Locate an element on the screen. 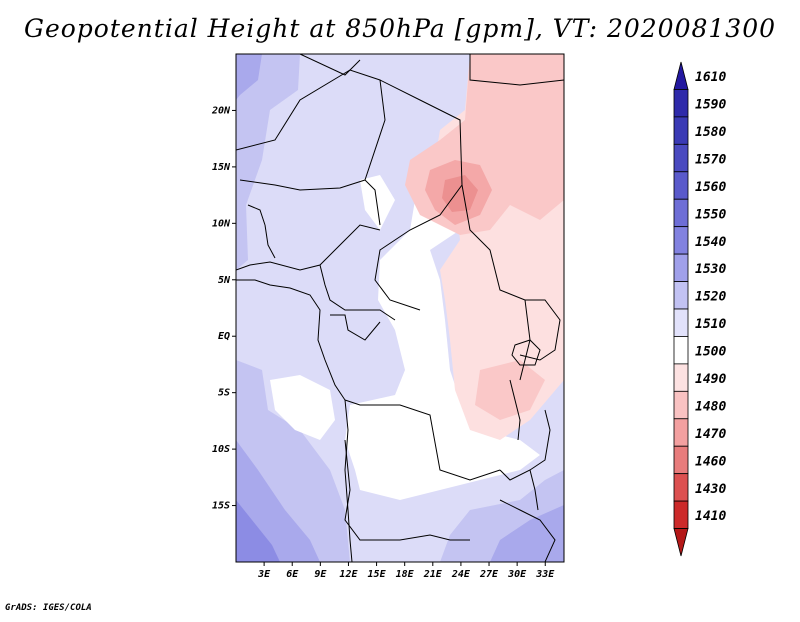 The width and height of the screenshot is (800, 622). field-1540-nw is located at coordinates (249, 77).